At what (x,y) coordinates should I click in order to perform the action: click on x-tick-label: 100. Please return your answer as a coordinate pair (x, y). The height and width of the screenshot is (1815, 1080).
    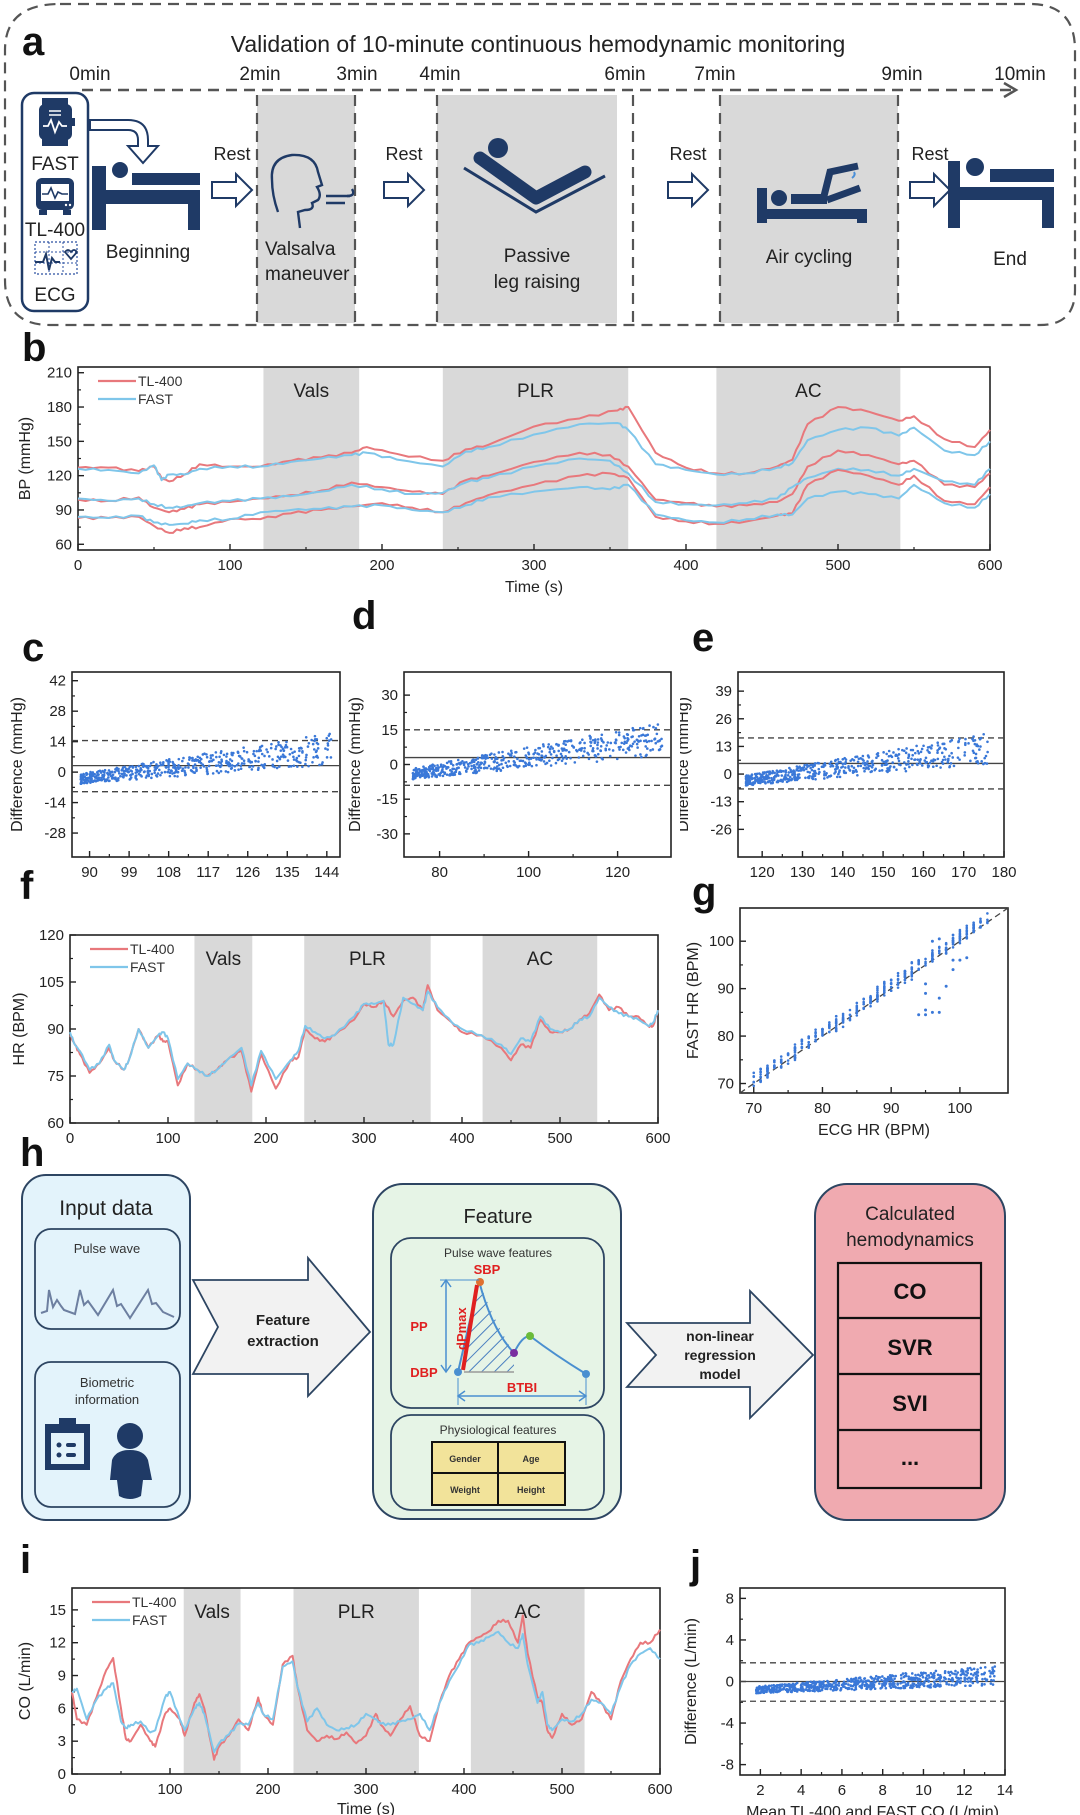
    Looking at the image, I should click on (528, 872).